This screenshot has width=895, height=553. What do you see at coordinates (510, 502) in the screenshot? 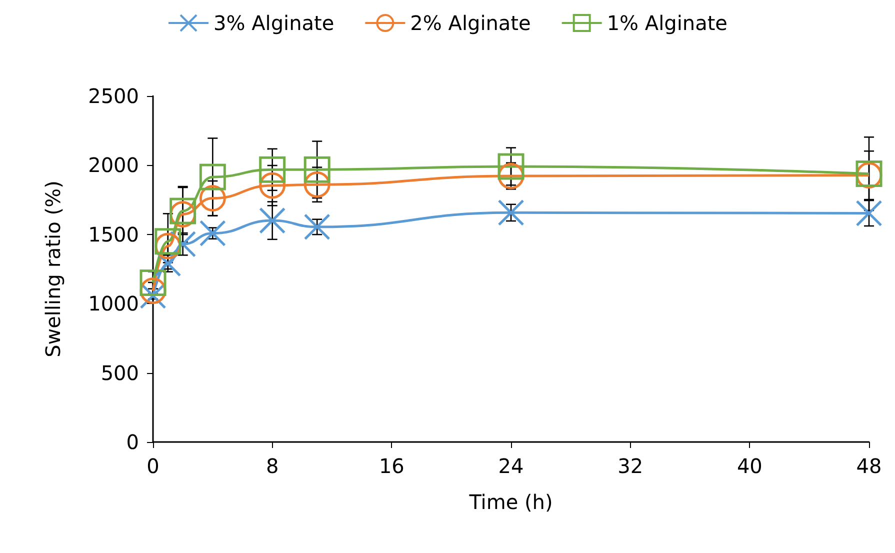
I see `x-axis-title: Time (h)` at bounding box center [510, 502].